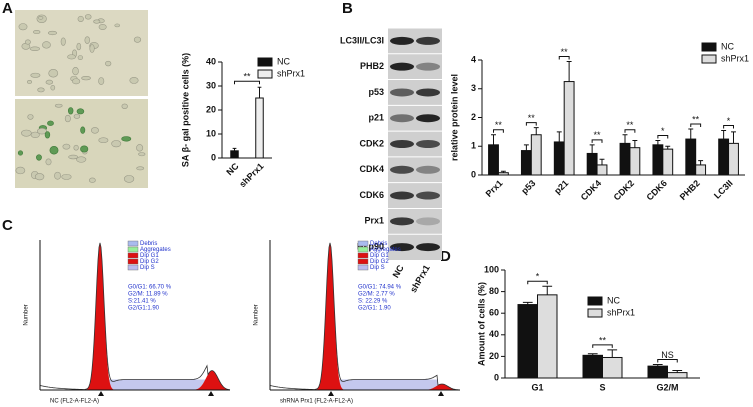  What do you see at coordinates (727, 46) in the screenshot?
I see `legend-label: NC` at bounding box center [727, 46].